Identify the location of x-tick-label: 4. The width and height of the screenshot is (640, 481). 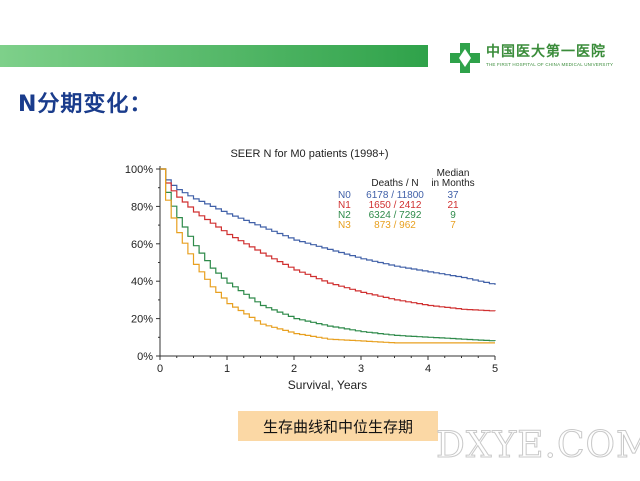
(428, 369).